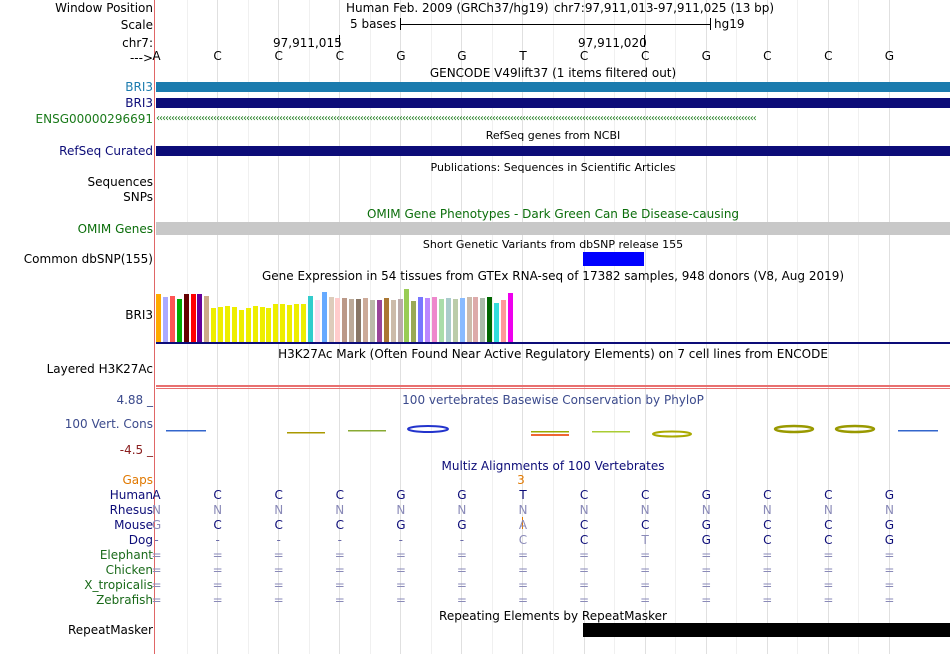 This screenshot has height=654, width=950. What do you see at coordinates (137, 480) in the screenshot?
I see `gaps-label: Gaps` at bounding box center [137, 480].